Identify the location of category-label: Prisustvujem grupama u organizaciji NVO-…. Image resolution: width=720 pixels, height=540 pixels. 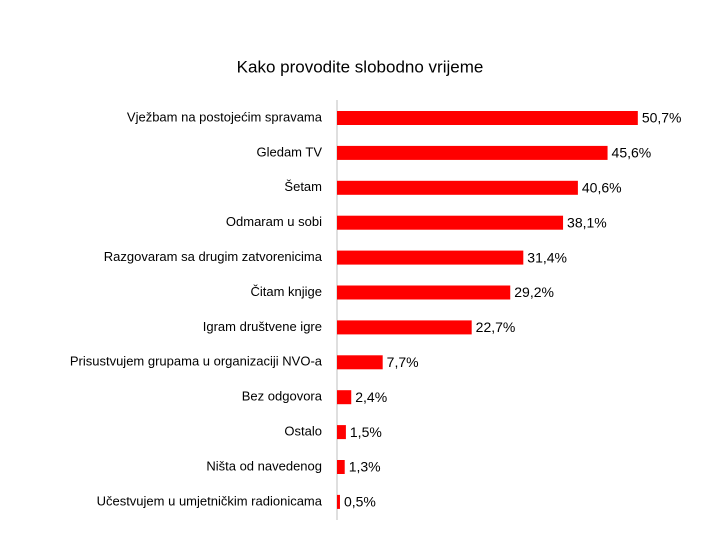
(196, 361).